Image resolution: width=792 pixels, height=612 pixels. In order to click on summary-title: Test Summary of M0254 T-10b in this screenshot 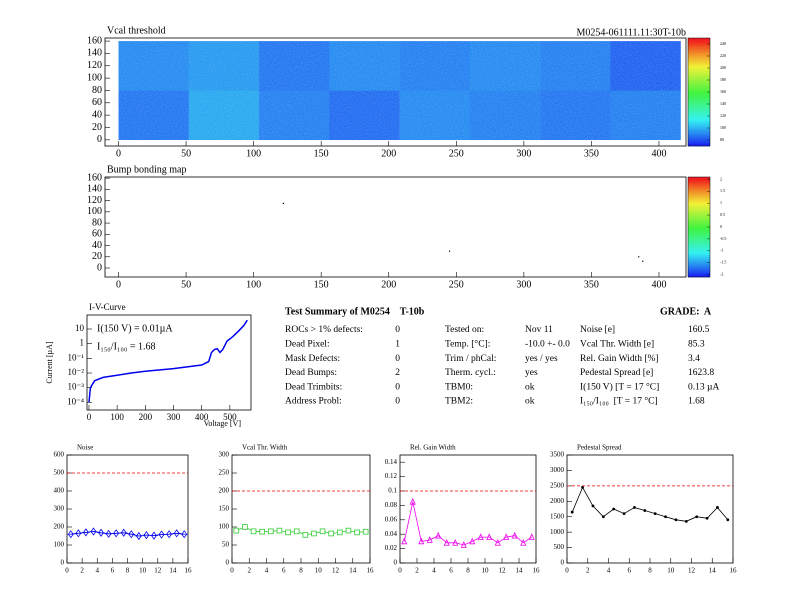, I will do `click(355, 311)`.